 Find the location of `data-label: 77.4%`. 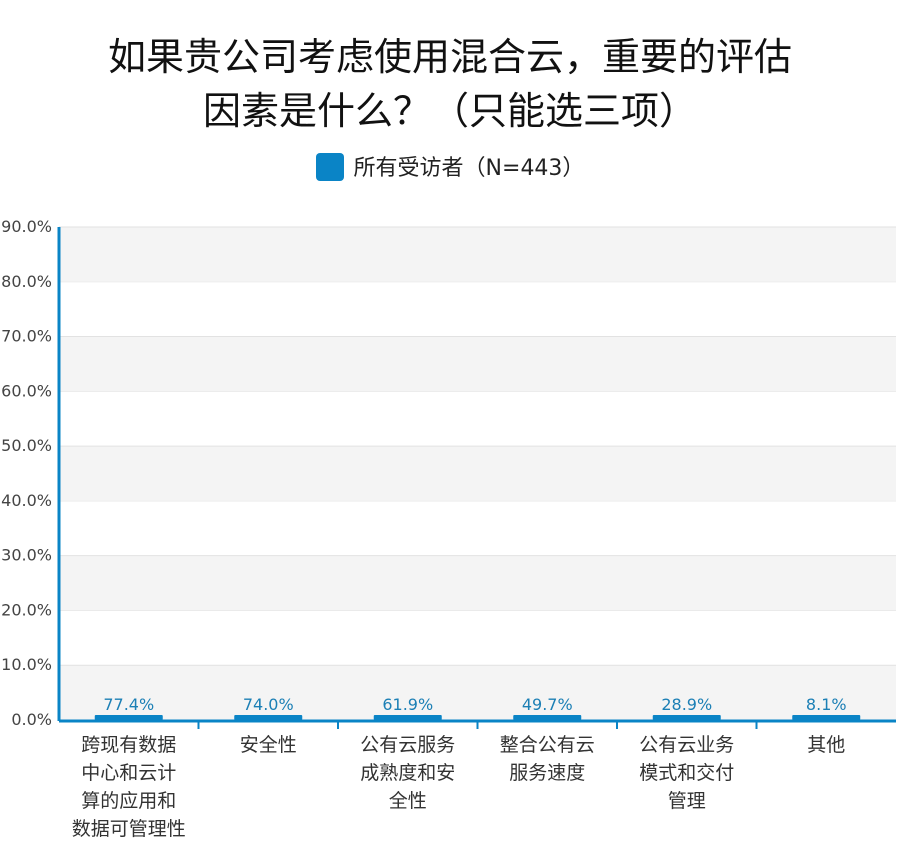

data-label: 77.4% is located at coordinates (128, 704).